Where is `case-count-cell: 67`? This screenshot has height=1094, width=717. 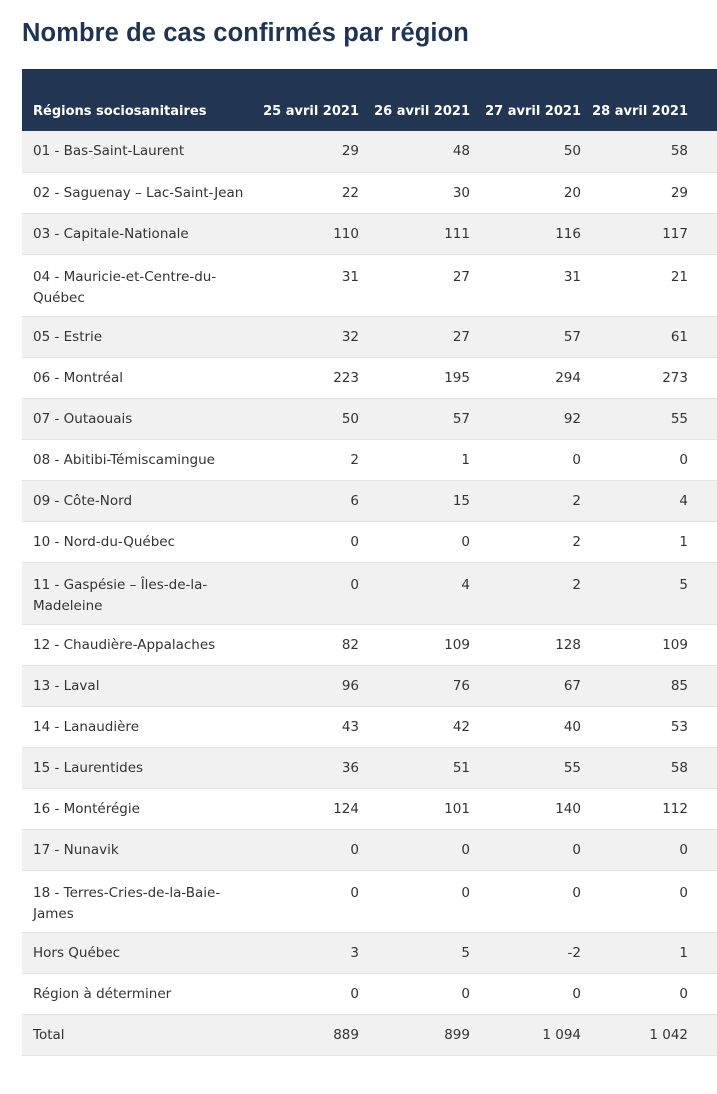
case-count-cell: 67 is located at coordinates (572, 685).